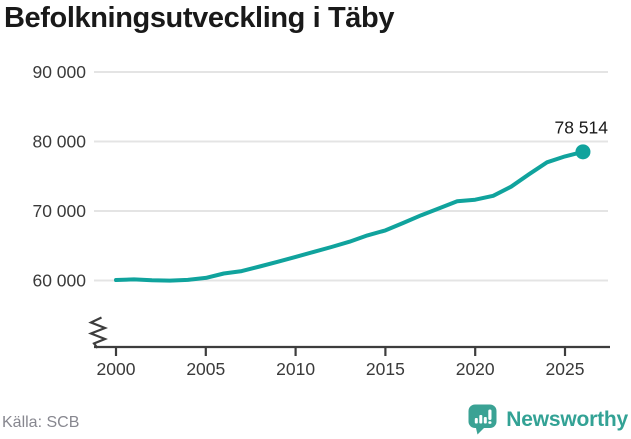  What do you see at coordinates (567, 419) in the screenshot?
I see `brand-wordmark: Newsworthy` at bounding box center [567, 419].